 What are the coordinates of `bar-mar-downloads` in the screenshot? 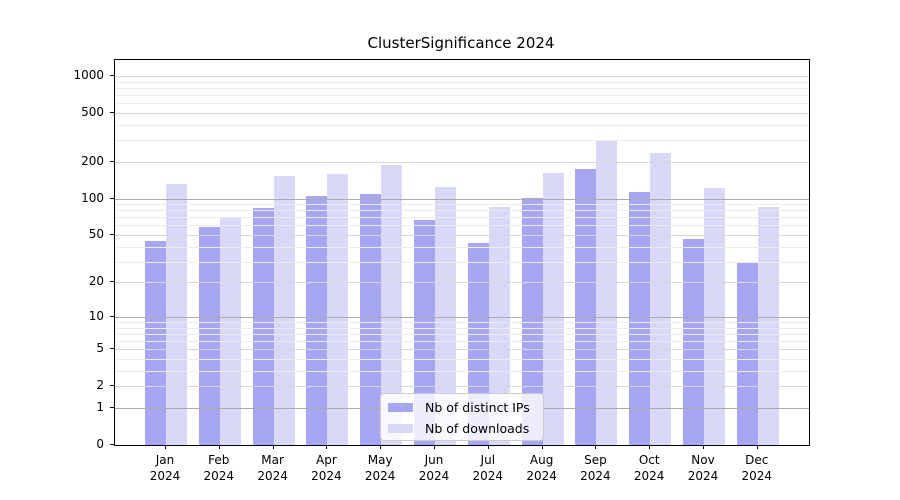 It's located at (284, 310).